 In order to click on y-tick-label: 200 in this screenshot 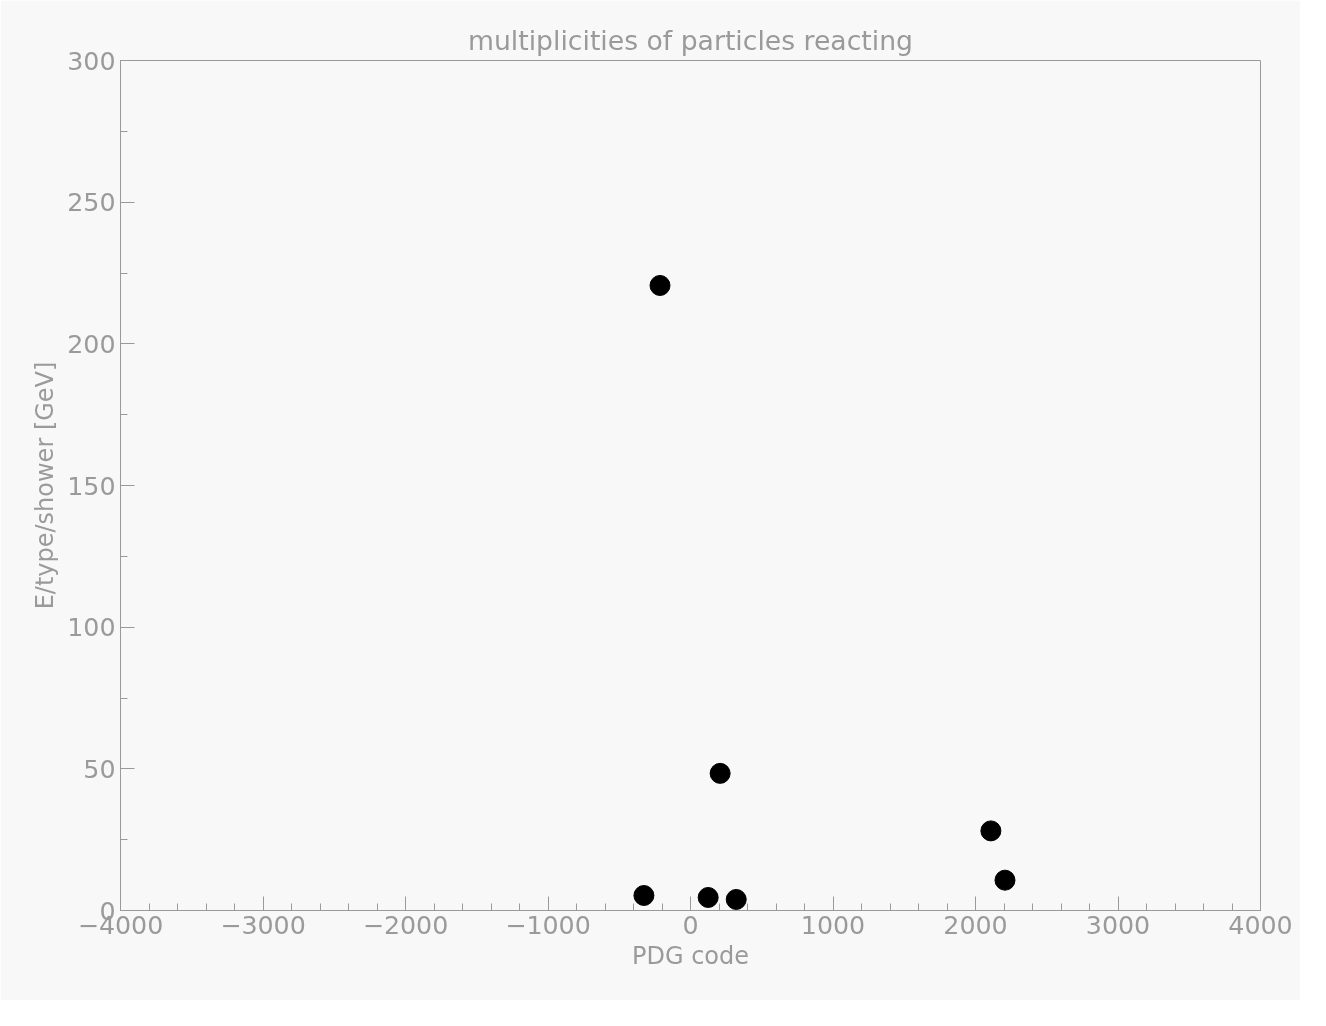, I will do `click(91, 343)`.